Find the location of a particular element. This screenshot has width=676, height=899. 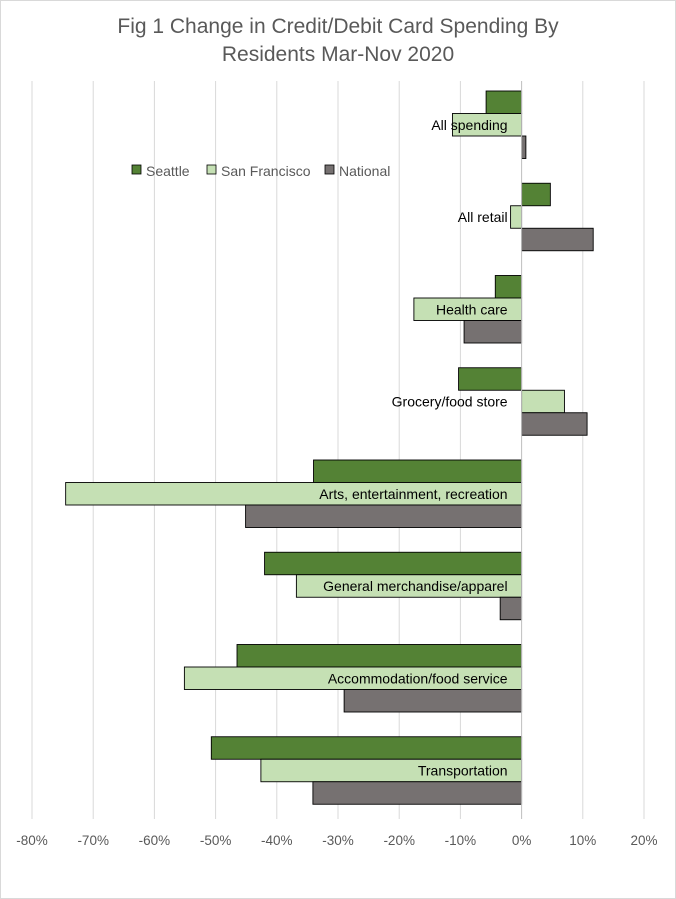

x-tick-label-8: 0% is located at coordinates (522, 840).